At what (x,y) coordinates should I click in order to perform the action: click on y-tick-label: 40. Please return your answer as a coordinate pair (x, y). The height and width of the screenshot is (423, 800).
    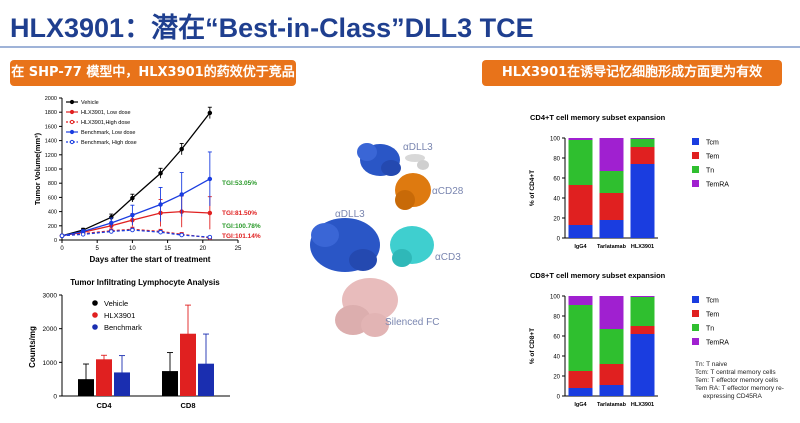
    Looking at the image, I should click on (556, 200).